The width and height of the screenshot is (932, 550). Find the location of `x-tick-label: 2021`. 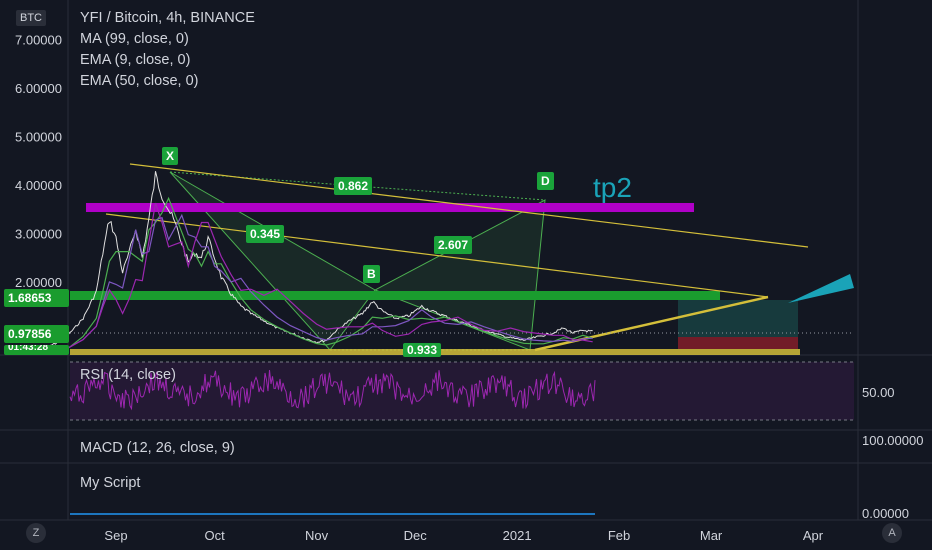

x-tick-label: 2021 is located at coordinates (517, 535).